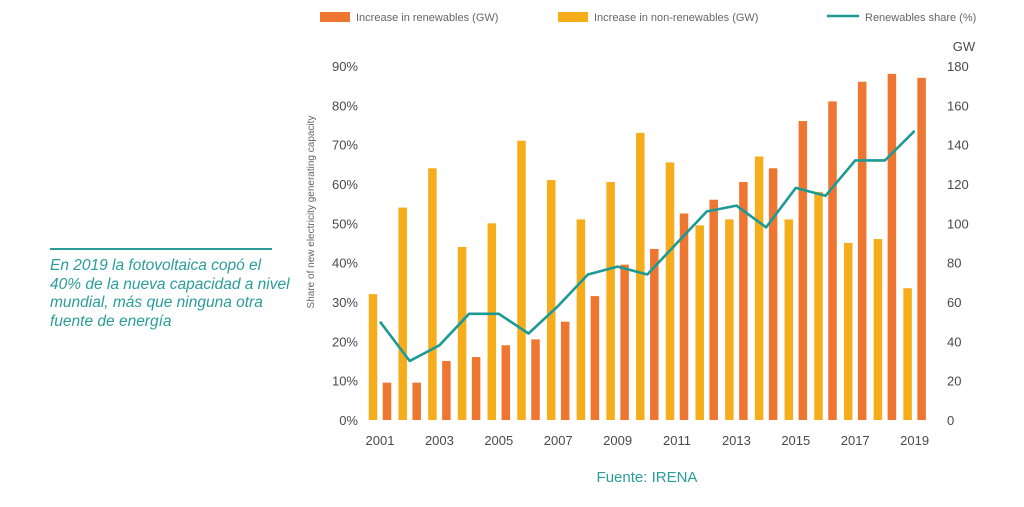 This screenshot has width=1024, height=507. I want to click on x-tick-label: 2005, so click(498, 440).